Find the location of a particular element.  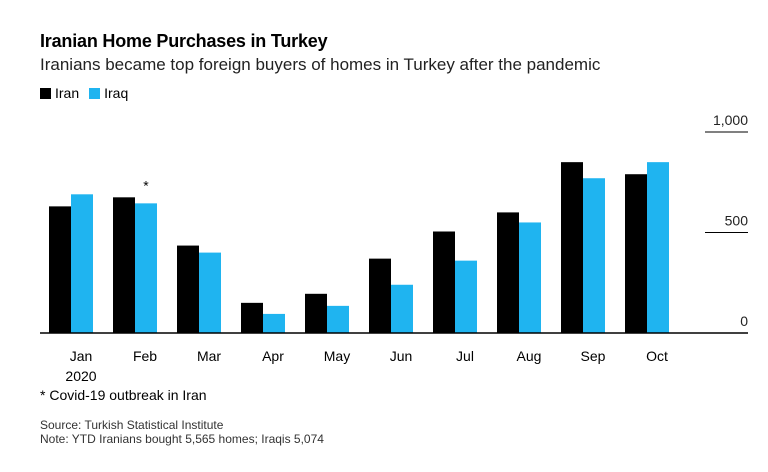

x-tick-label-feb: Feb is located at coordinates (145, 356).